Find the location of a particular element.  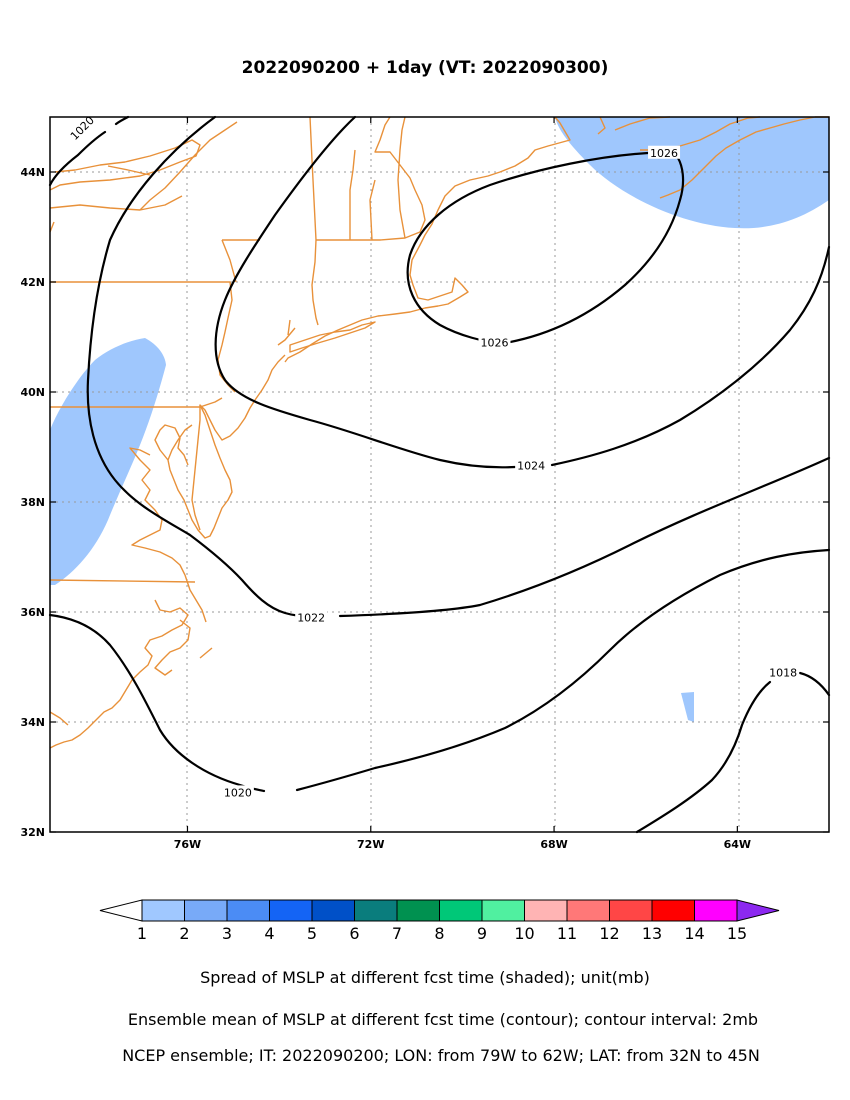

colorbar is located at coordinates (439, 910).